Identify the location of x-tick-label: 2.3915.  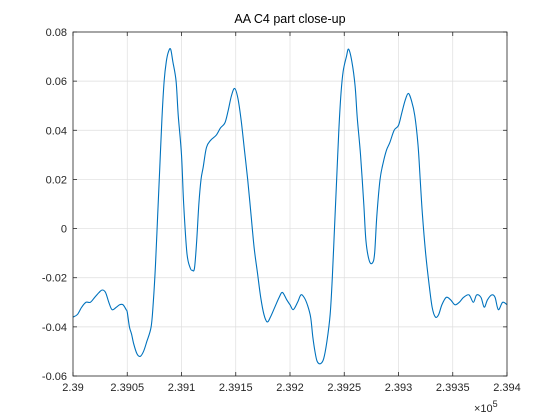
(236, 388).